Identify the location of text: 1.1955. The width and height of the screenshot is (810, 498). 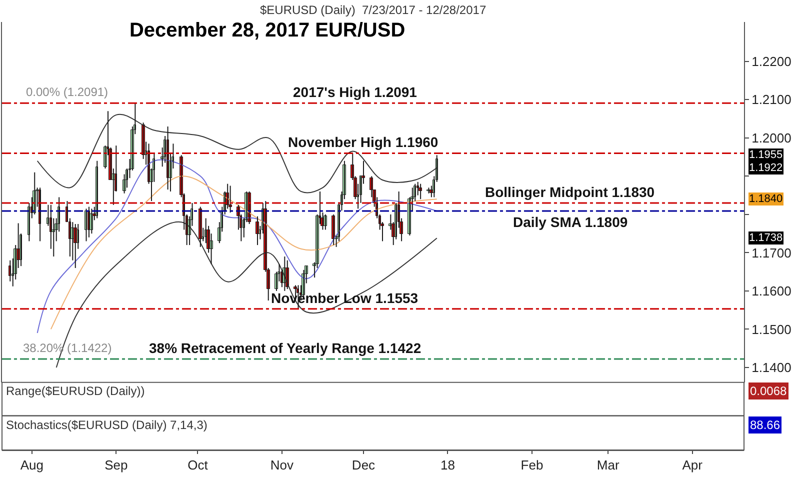
(766, 155).